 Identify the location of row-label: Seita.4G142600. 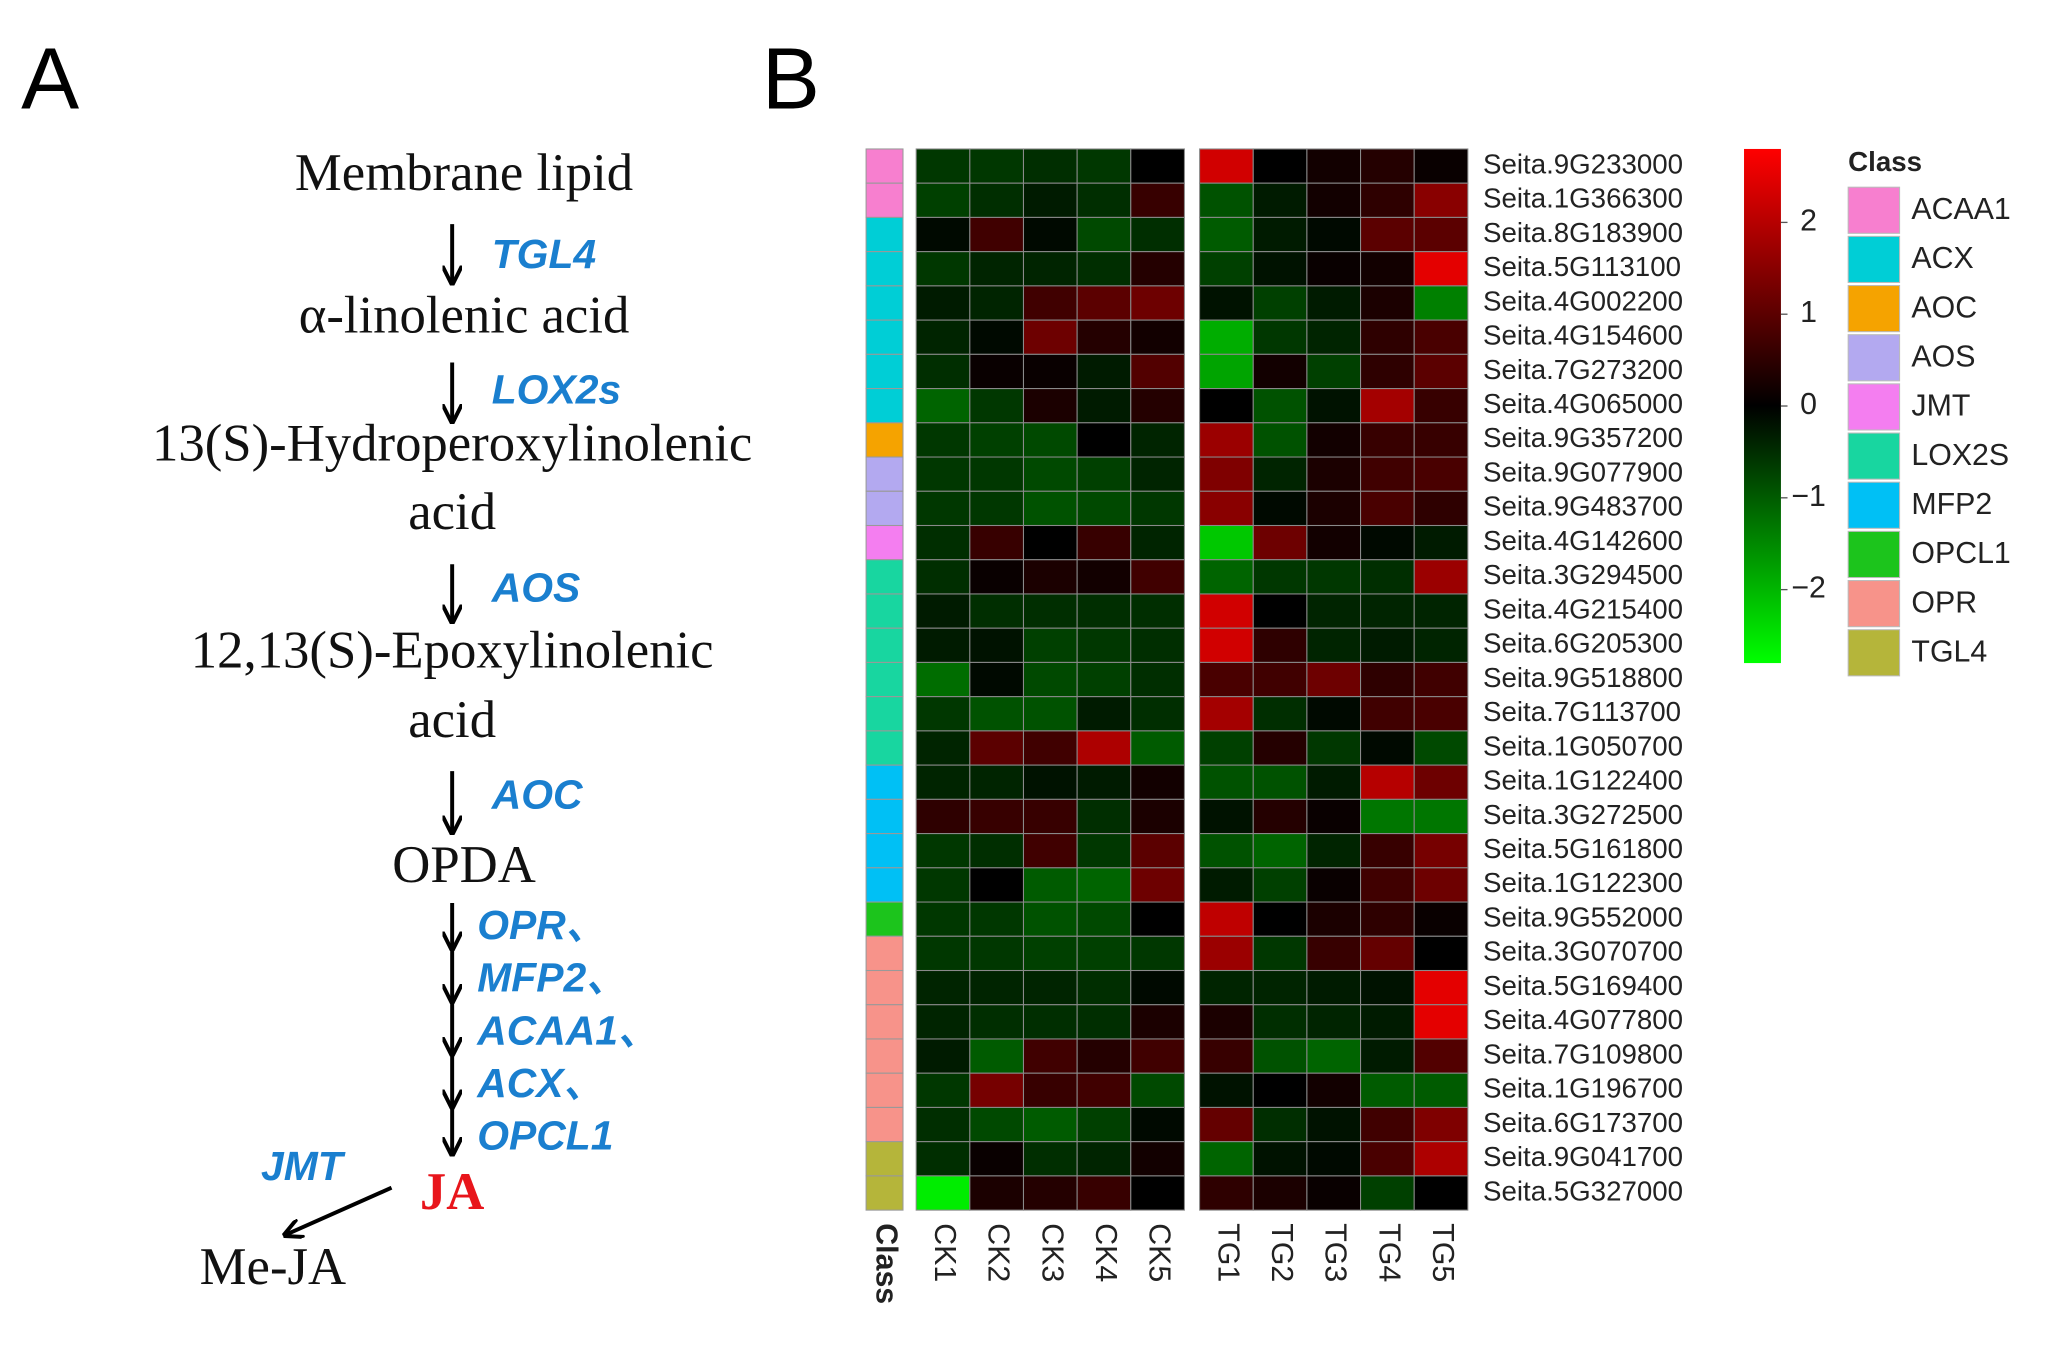
(1583, 540).